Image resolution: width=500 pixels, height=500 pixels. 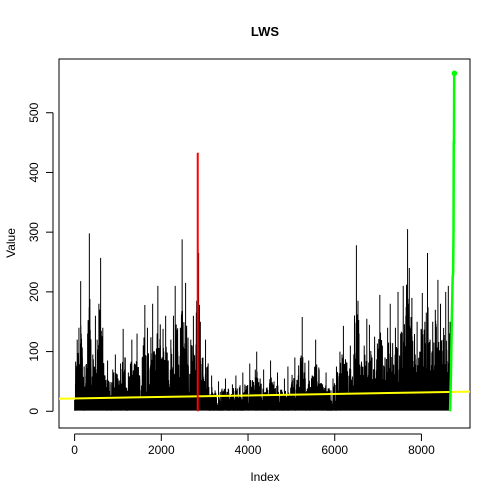 What do you see at coordinates (34, 411) in the screenshot?
I see `y-tick-label: 0` at bounding box center [34, 411].